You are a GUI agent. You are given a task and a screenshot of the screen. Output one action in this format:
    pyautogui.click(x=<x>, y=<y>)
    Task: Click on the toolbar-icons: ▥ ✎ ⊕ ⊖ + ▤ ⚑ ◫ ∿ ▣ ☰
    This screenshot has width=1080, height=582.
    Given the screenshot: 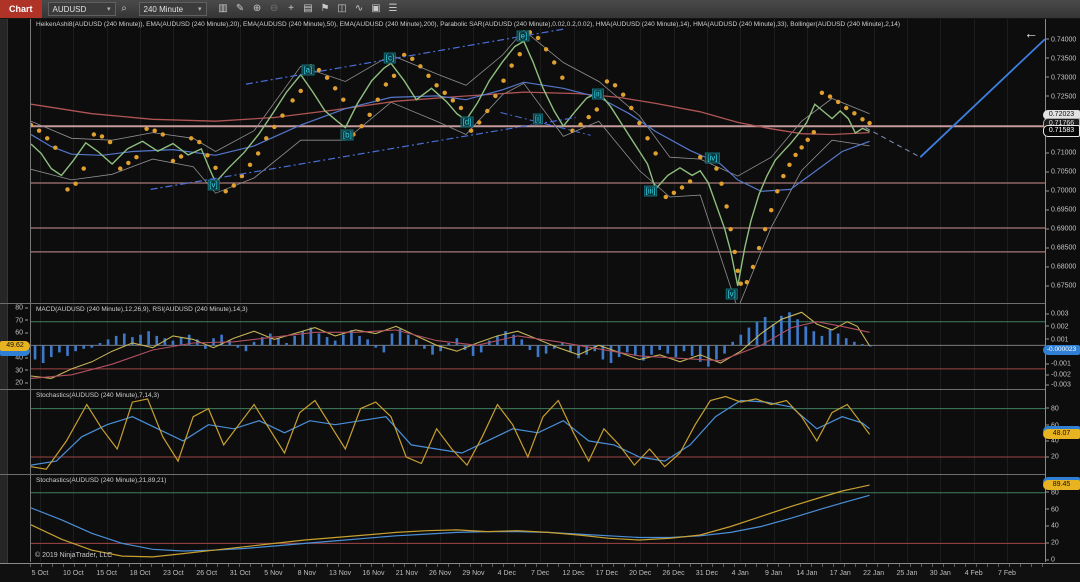 What is the action you would take?
    pyautogui.click(x=308, y=9)
    